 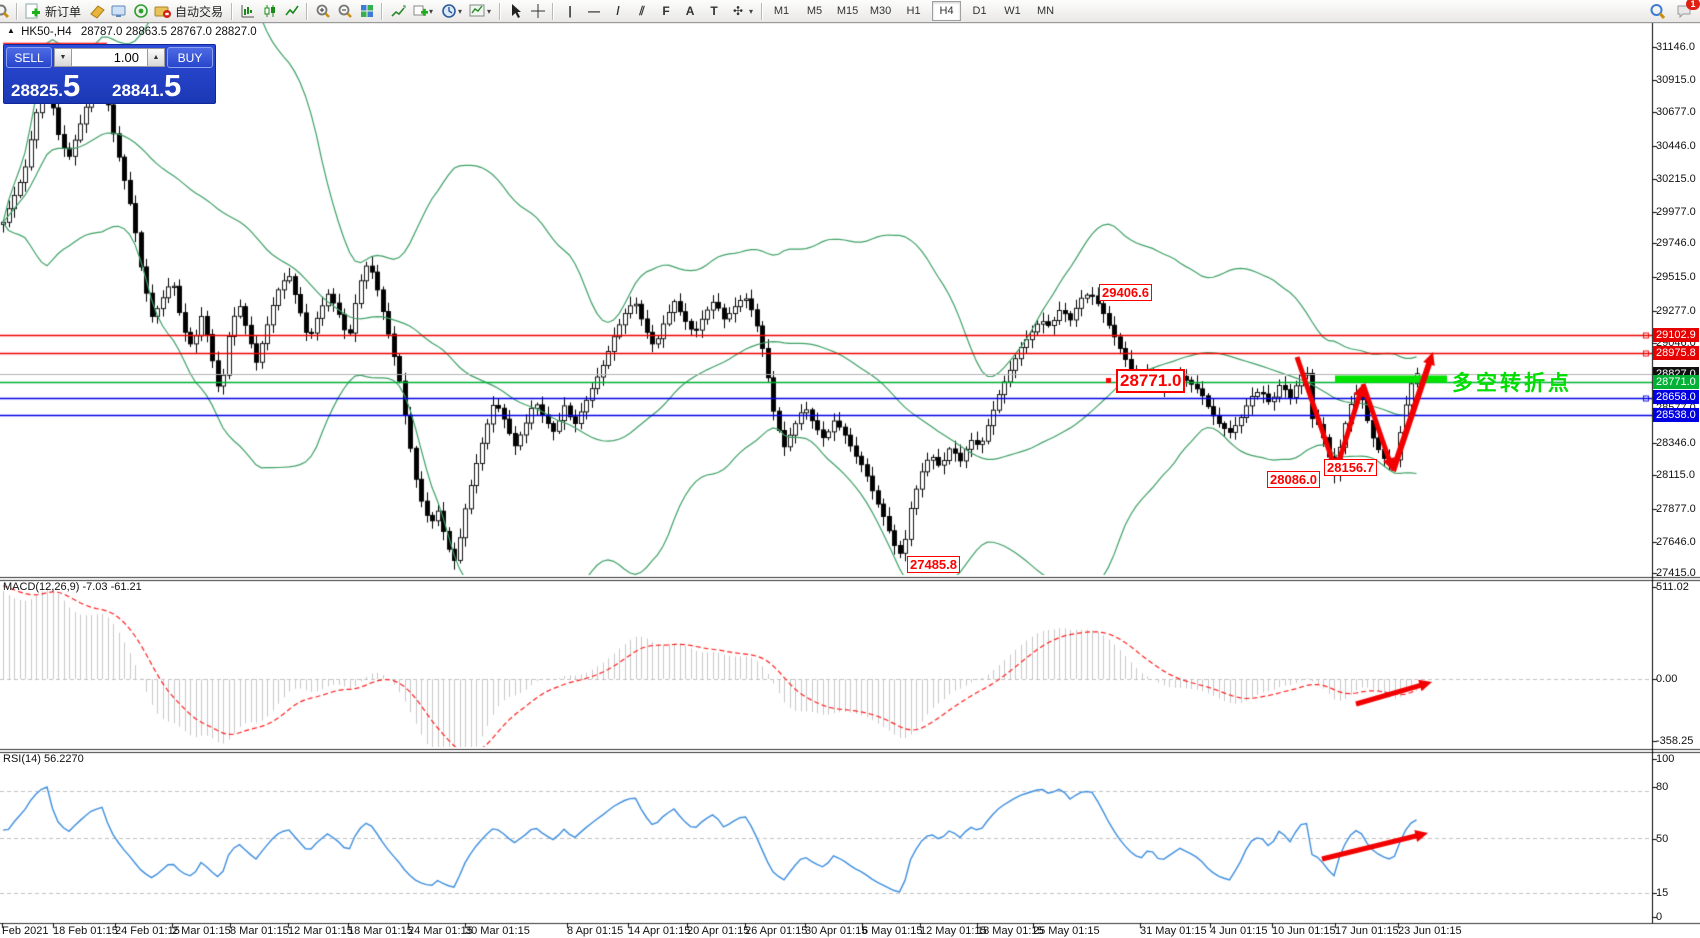 I want to click on template-icon, so click(x=477, y=11).